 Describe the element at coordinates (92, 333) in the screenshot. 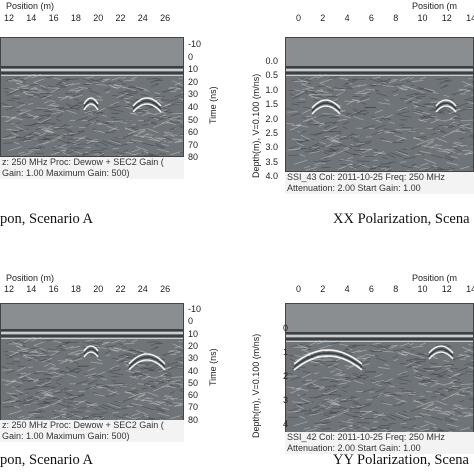

I see `direct-wave-band` at that location.